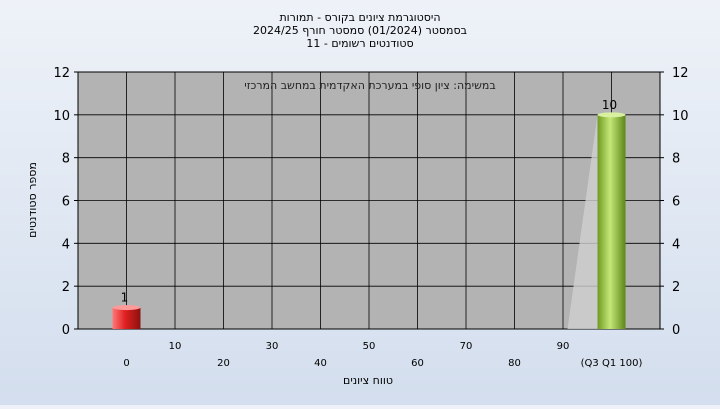 Image resolution: width=720 pixels, height=409 pixels. What do you see at coordinates (61, 116) in the screenshot?
I see `y-tick-label-left: 10` at bounding box center [61, 116].